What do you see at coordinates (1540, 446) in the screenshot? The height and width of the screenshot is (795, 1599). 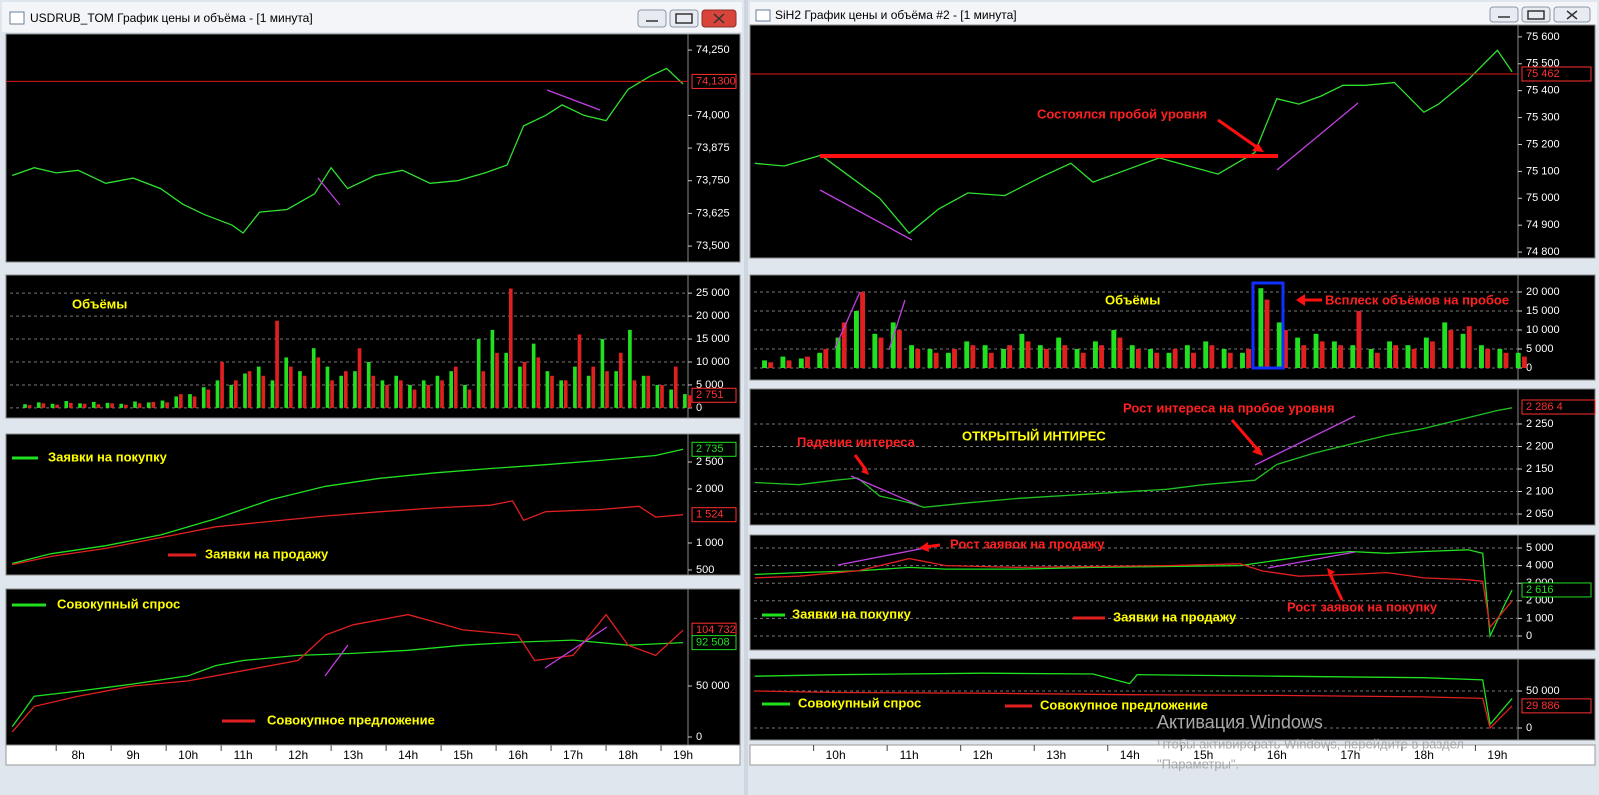 I see `y-tick-label: 2 200` at bounding box center [1540, 446].